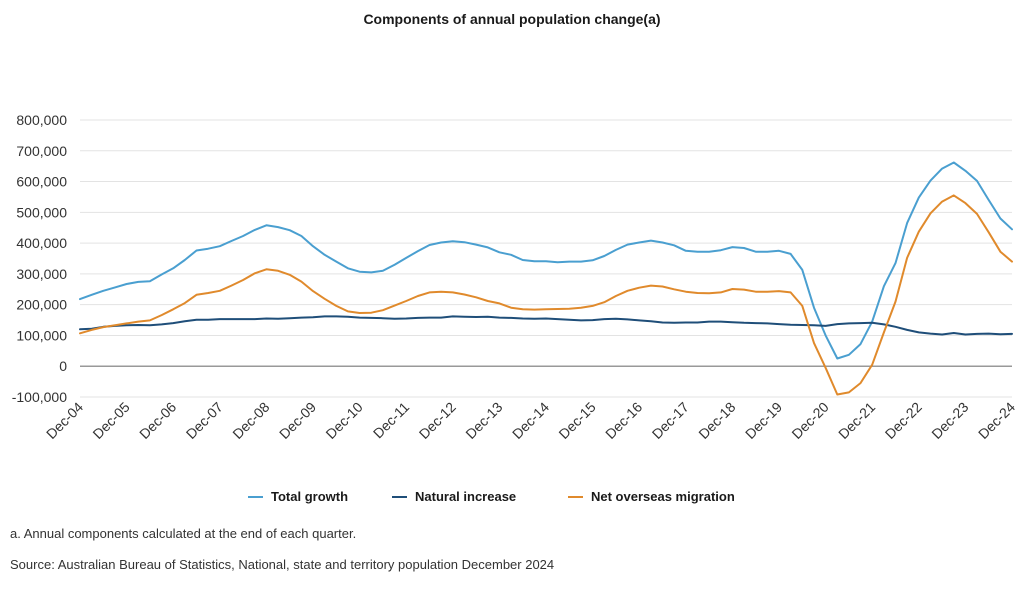 This screenshot has width=1024, height=589. Describe the element at coordinates (250, 420) in the screenshot. I see `x-tick-label: Dec-08` at that location.